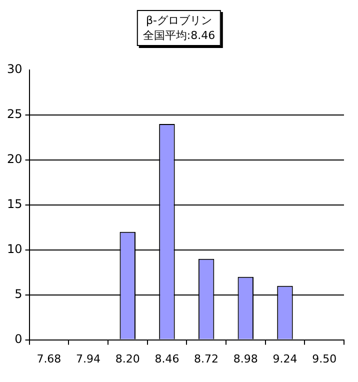  What do you see at coordinates (324, 359) in the screenshot?
I see `x-tick-label: 9.50` at bounding box center [324, 359].